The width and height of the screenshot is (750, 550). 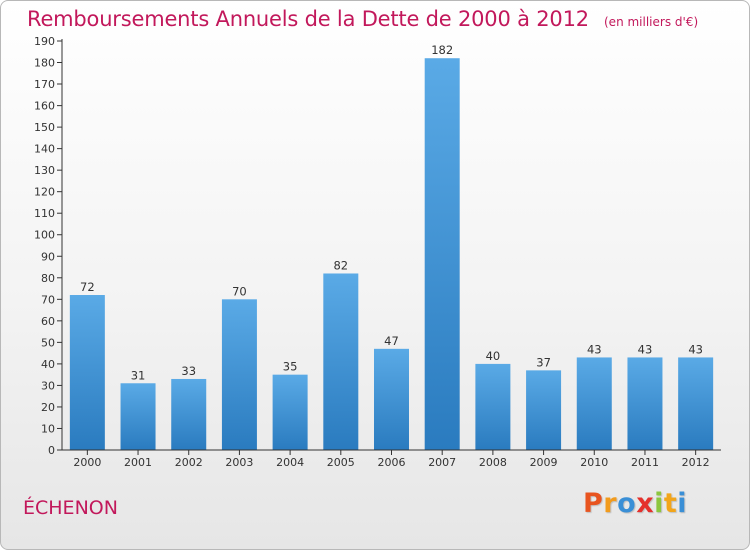 What do you see at coordinates (48, 407) in the screenshot?
I see `y-tick-label: 20` at bounding box center [48, 407].